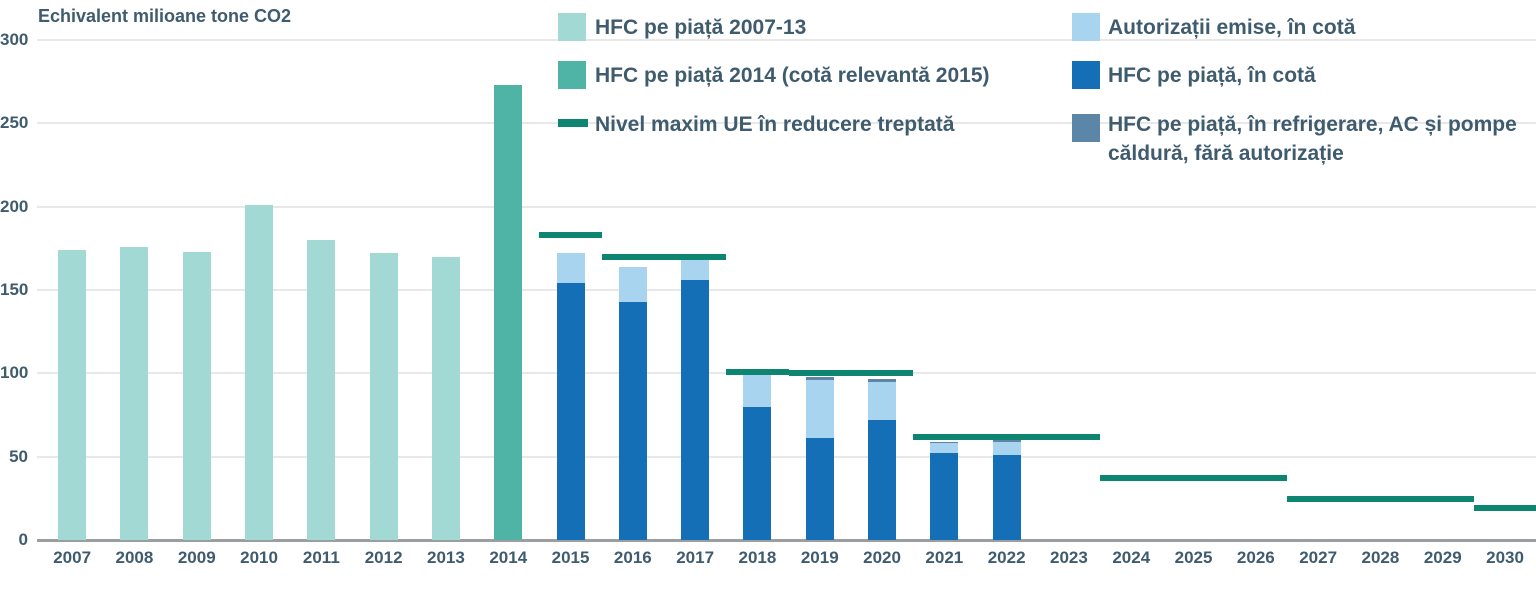  Describe the element at coordinates (1318, 557) in the screenshot. I see `x-tick-label: 2027` at that location.